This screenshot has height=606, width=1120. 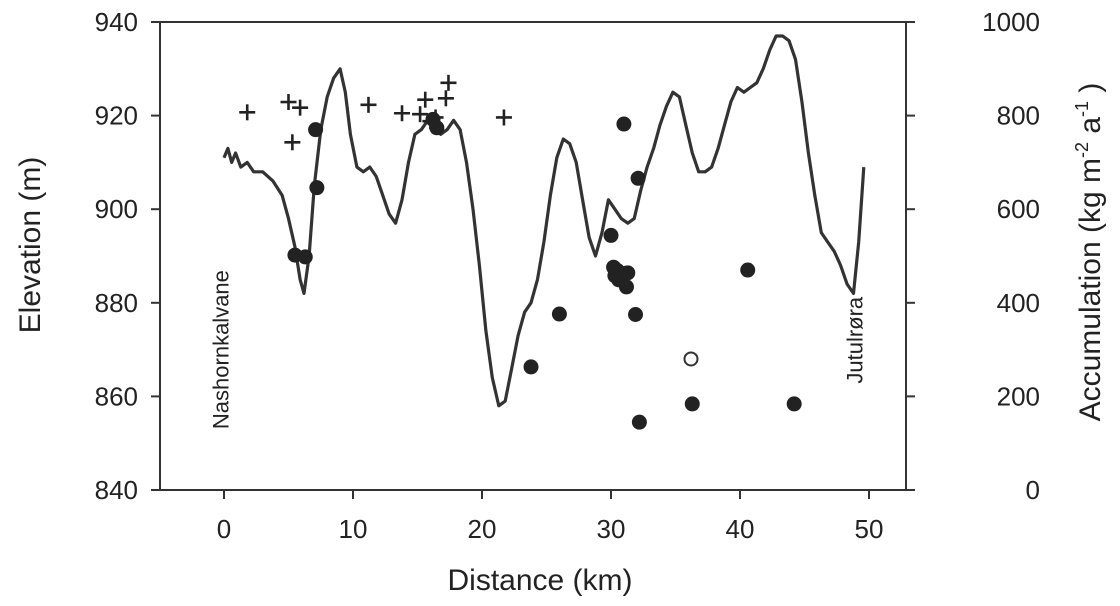 What do you see at coordinates (740, 529) in the screenshot?
I see `x-tick-label: 40` at bounding box center [740, 529].